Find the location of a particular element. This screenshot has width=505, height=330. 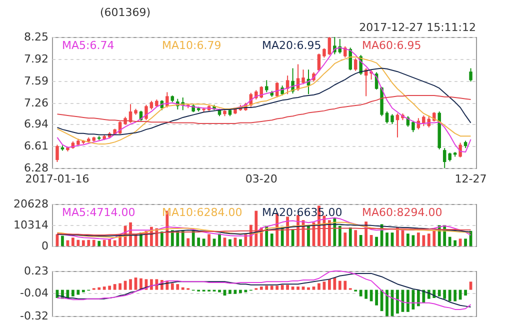

text: MA10:6.79 is located at coordinates (192, 45).